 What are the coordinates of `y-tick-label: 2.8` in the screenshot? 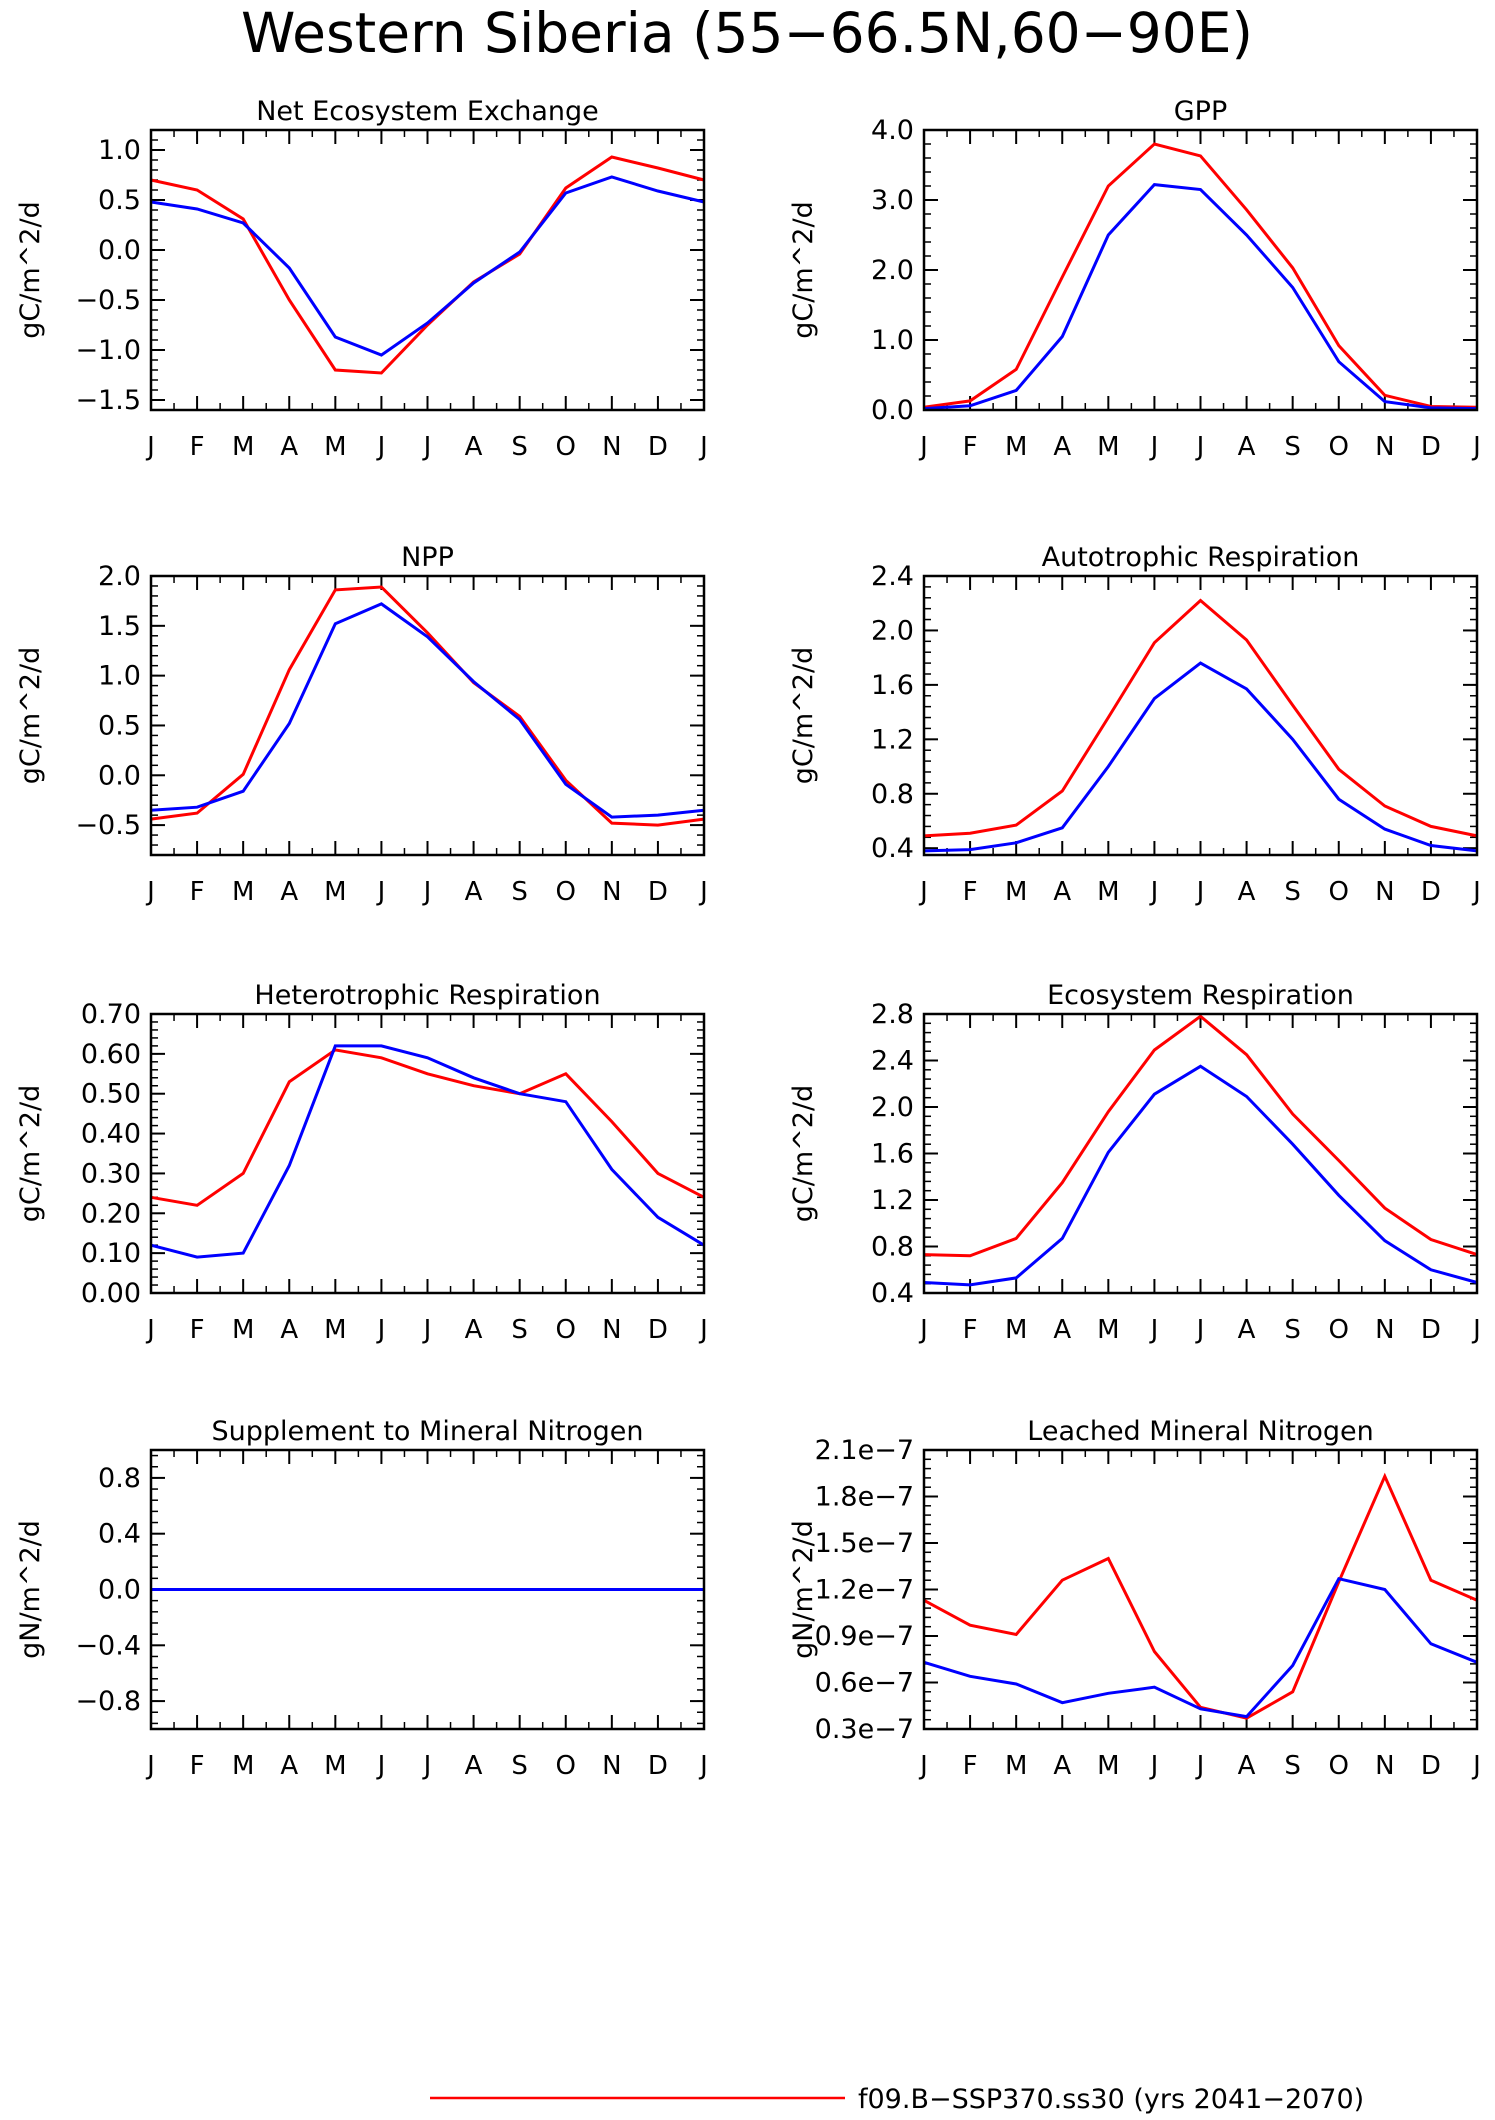 It's located at (892, 1014).